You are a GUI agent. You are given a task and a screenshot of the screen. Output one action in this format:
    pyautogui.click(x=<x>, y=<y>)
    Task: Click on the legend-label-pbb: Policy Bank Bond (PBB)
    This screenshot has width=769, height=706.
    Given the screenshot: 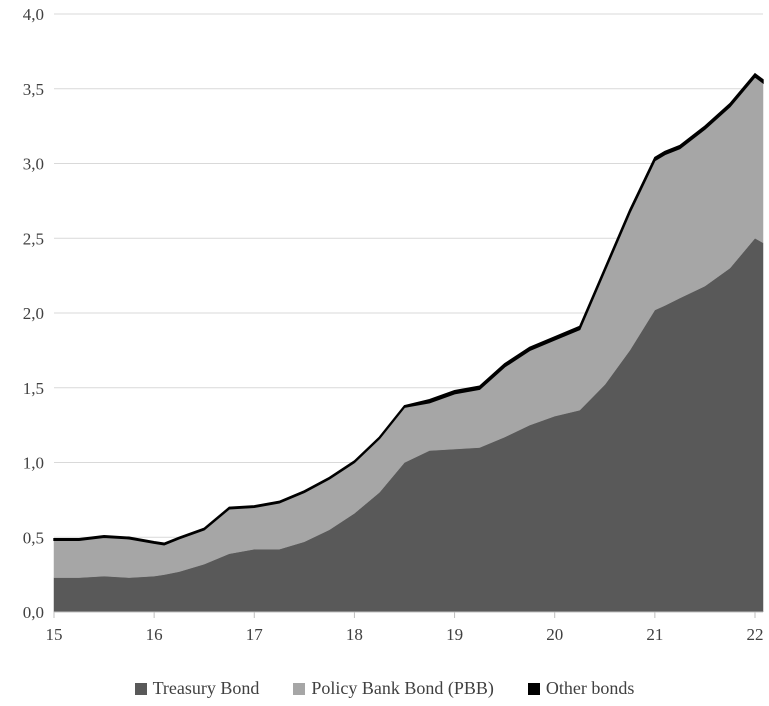 What is the action you would take?
    pyautogui.click(x=402, y=688)
    